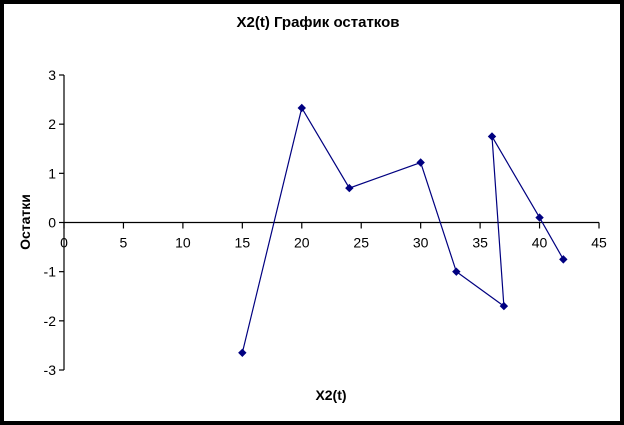  What do you see at coordinates (64, 243) in the screenshot?
I see `x-tick-label: 0` at bounding box center [64, 243].